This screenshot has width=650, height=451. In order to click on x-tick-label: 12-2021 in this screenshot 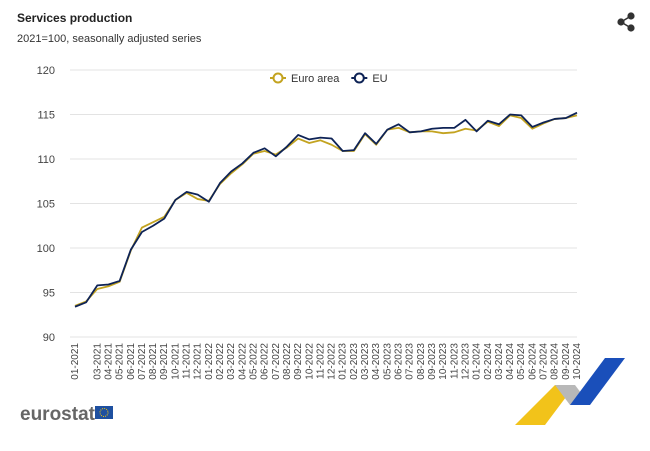, I will do `click(198, 361)`.